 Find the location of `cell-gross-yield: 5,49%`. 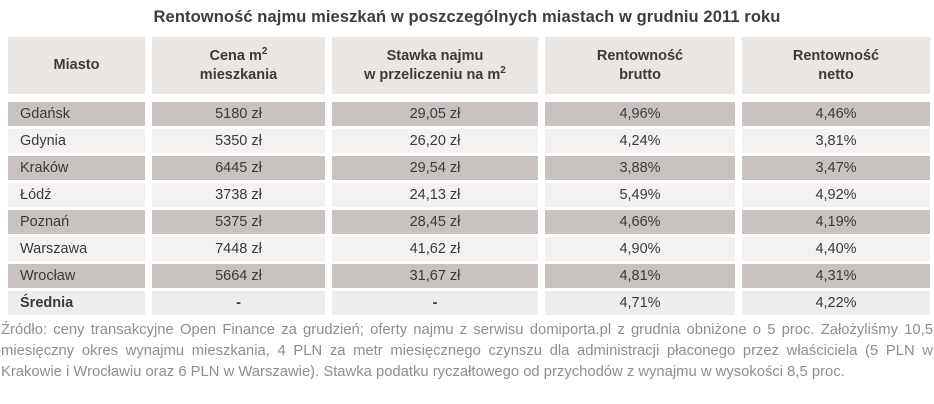

cell-gross-yield: 5,49% is located at coordinates (640, 195).